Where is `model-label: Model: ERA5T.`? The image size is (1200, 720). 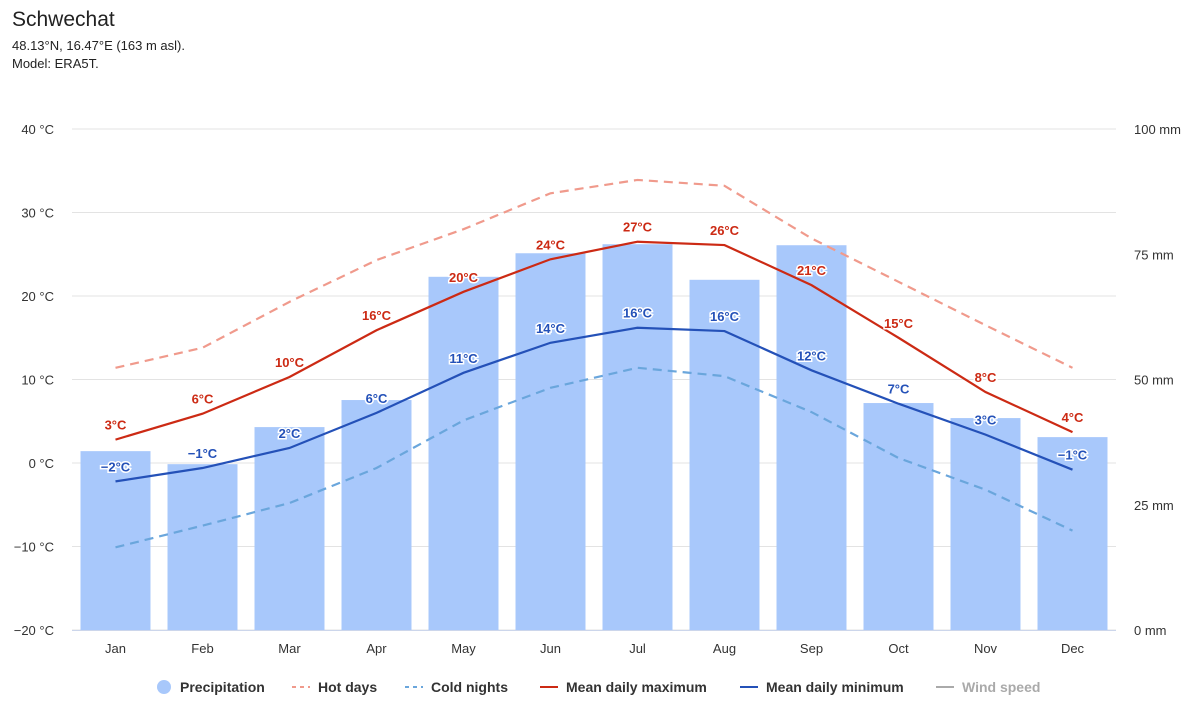 model-label: Model: ERA5T. is located at coordinates (55, 63).